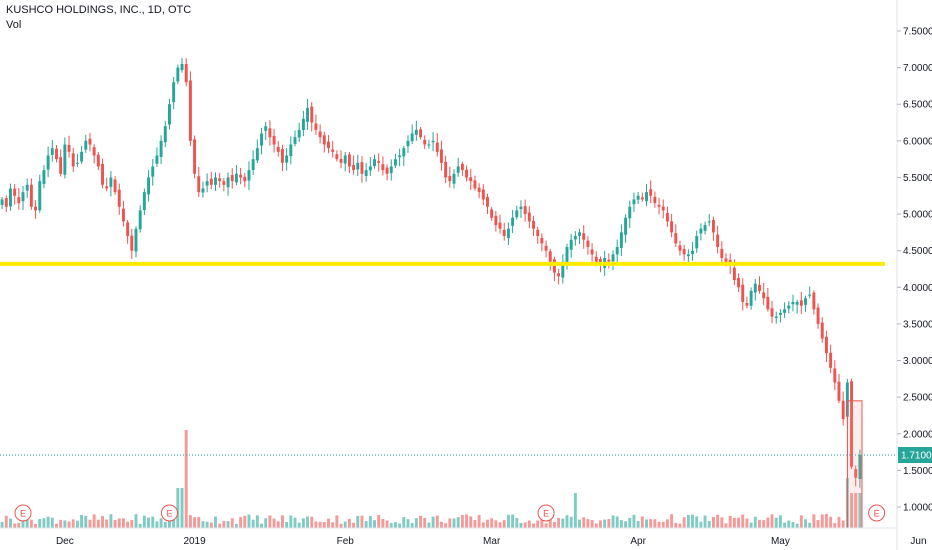 This screenshot has height=550, width=932. What do you see at coordinates (917, 105) in the screenshot?
I see `y-tick-label: 6.5000` at bounding box center [917, 105].